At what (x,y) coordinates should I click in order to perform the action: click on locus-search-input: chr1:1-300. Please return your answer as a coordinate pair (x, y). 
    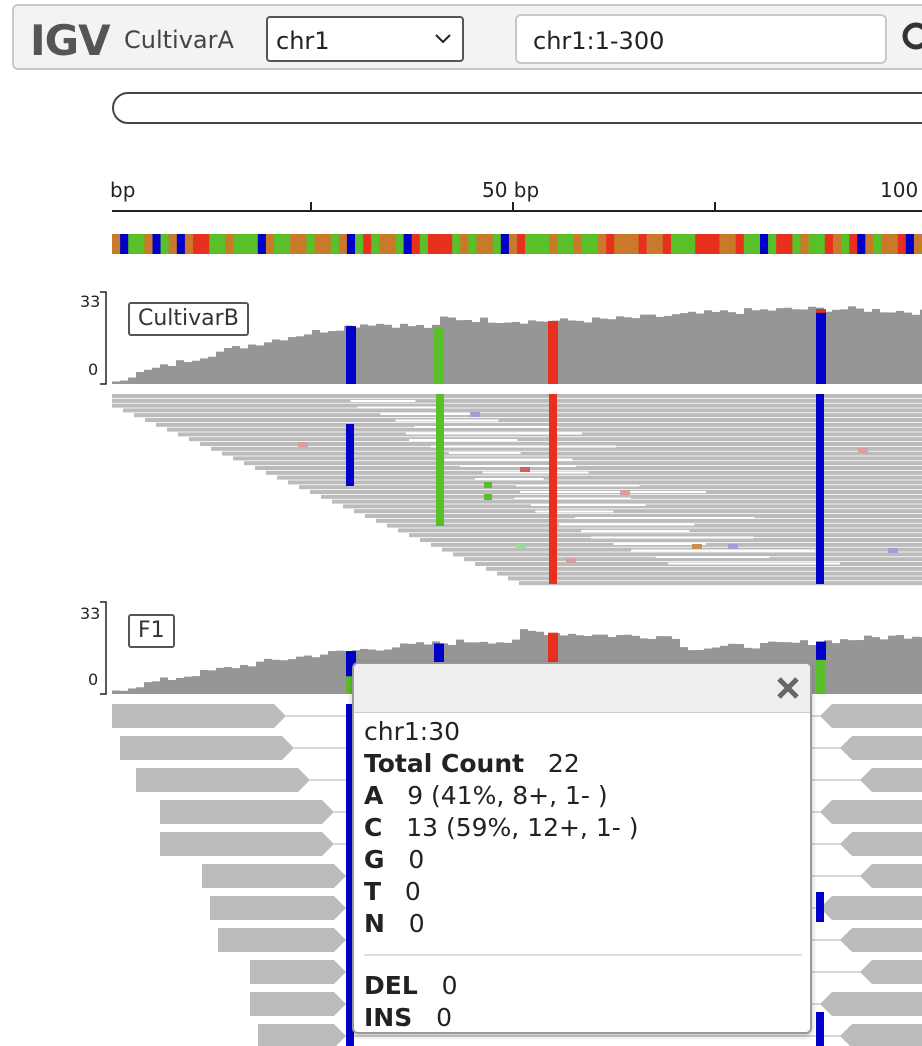
    Looking at the image, I should click on (701, 39).